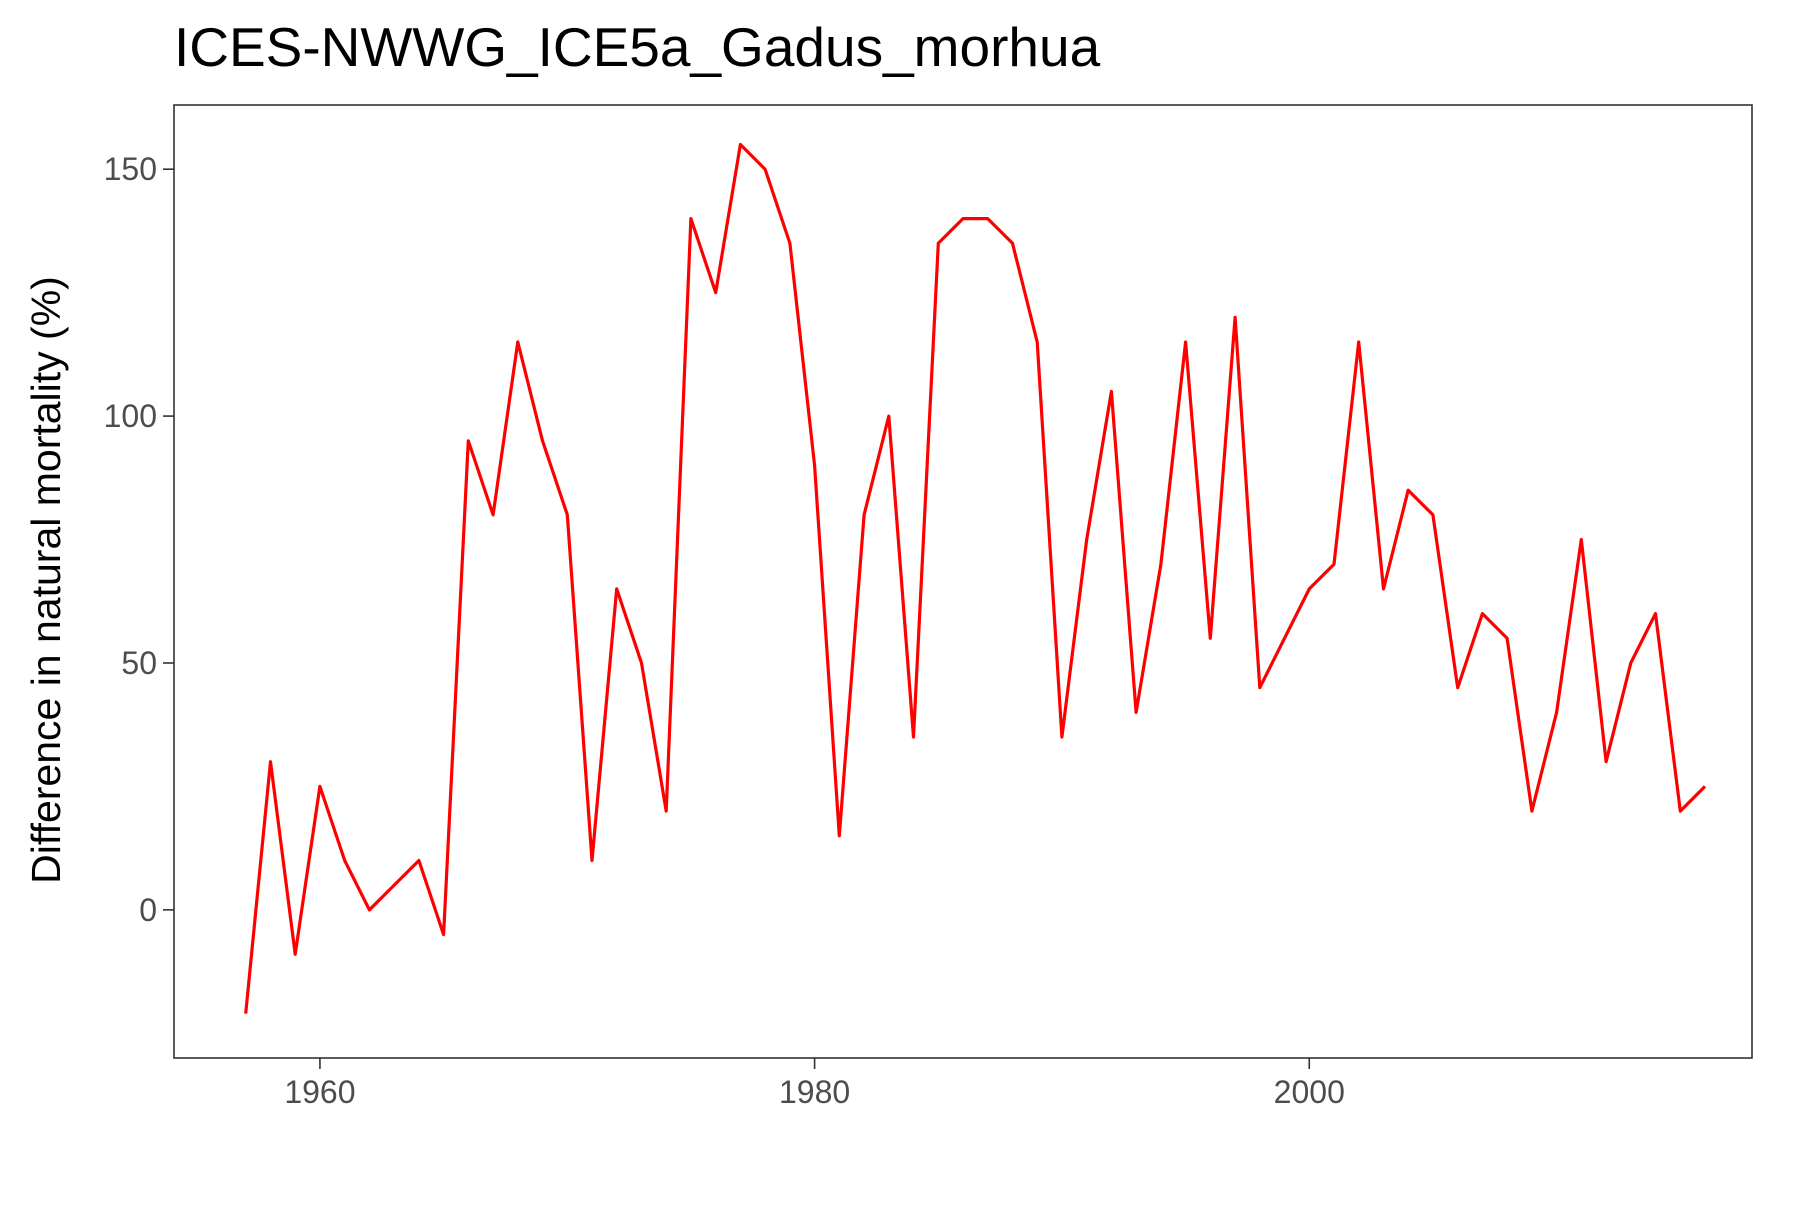 The image size is (1800, 1205). I want to click on y-tick-label: 150, so click(130, 169).